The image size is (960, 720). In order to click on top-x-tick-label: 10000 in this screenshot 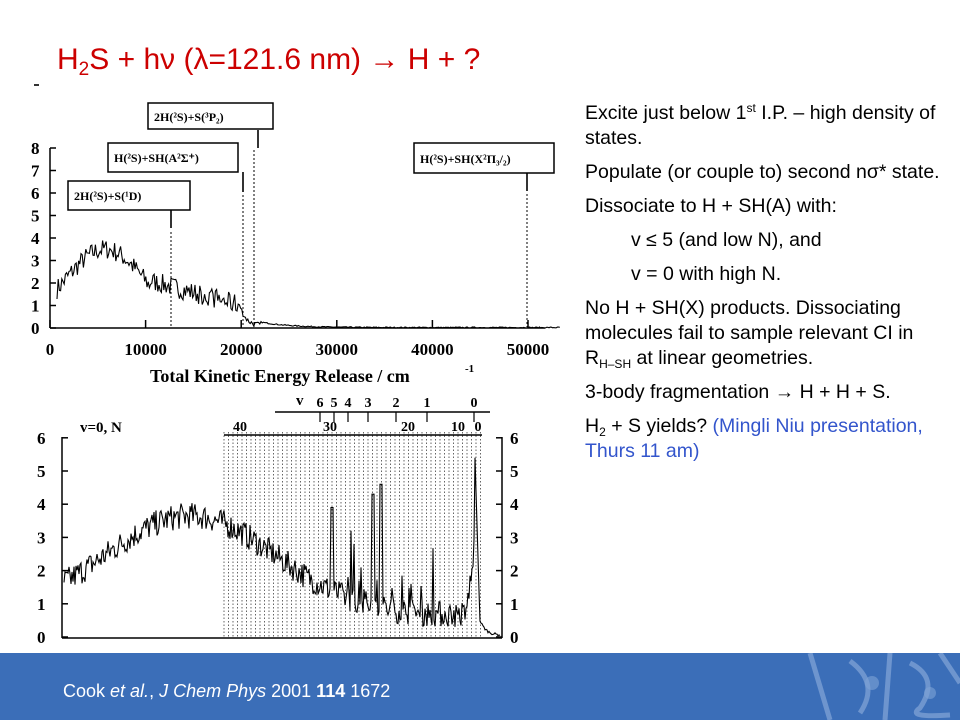, I will do `click(145, 349)`.